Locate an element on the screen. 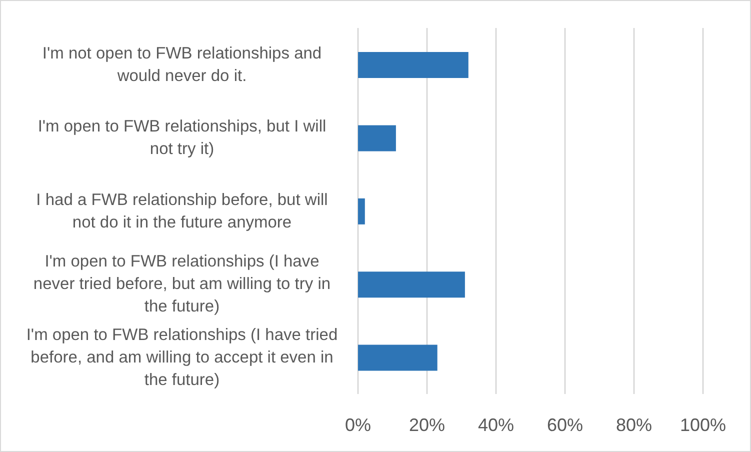  x-tick-label: 20% is located at coordinates (427, 424).